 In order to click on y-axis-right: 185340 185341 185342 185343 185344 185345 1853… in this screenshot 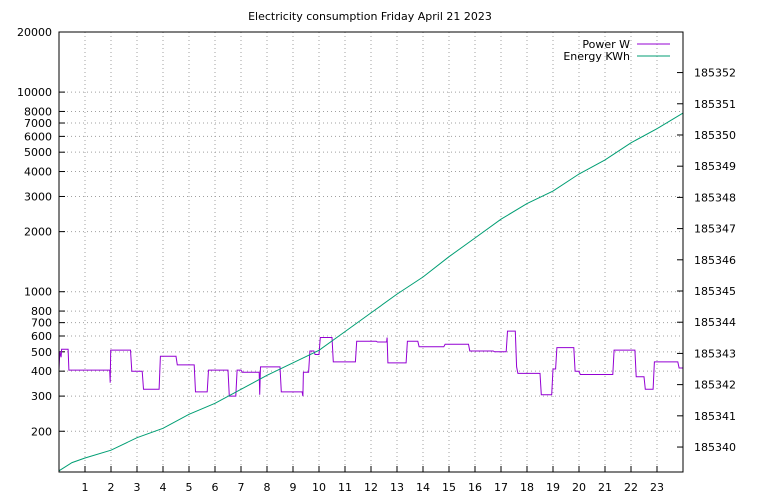, I will do `click(706, 260)`.